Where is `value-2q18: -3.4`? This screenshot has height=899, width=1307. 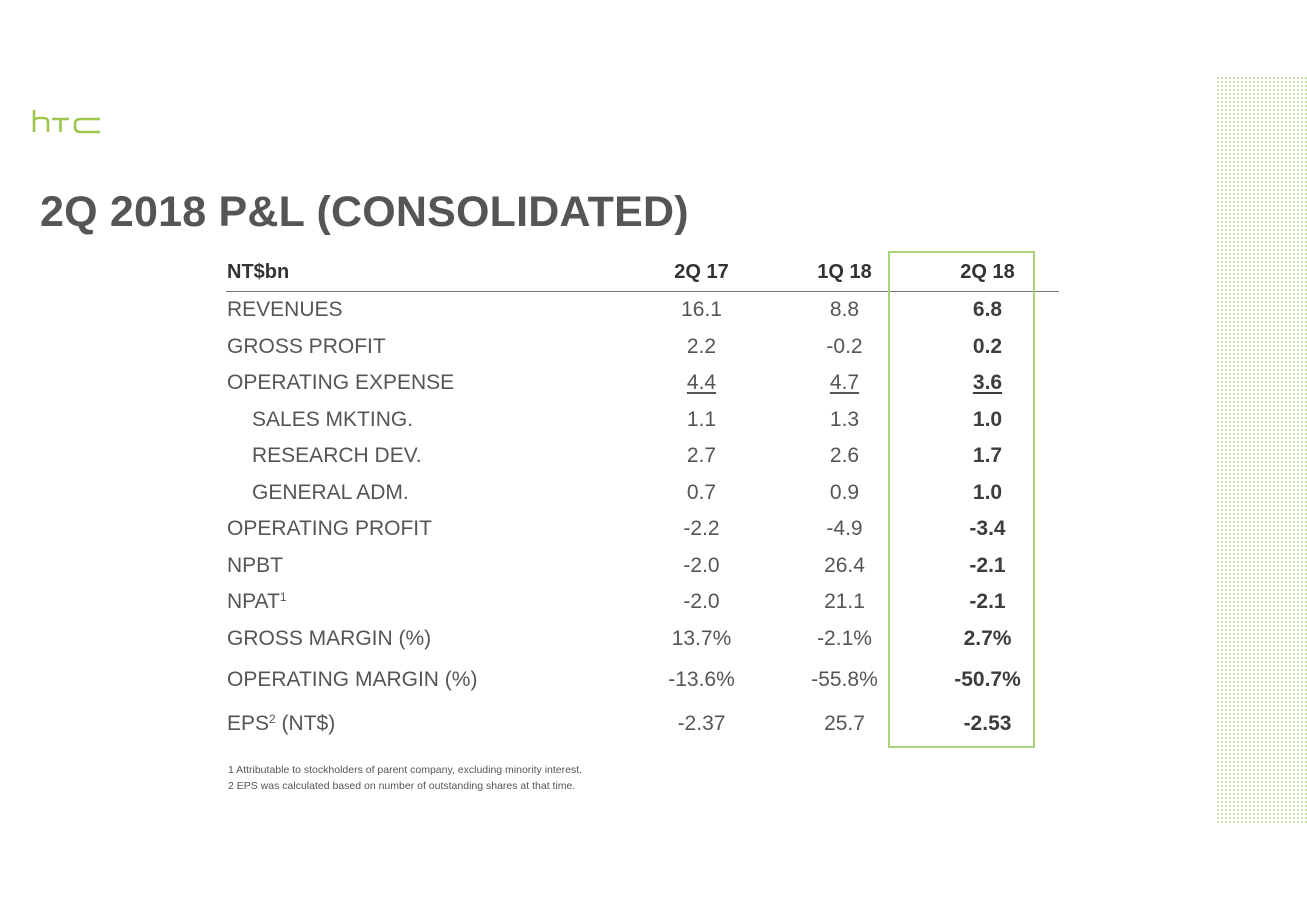
value-2q18: -3.4 is located at coordinates (987, 529).